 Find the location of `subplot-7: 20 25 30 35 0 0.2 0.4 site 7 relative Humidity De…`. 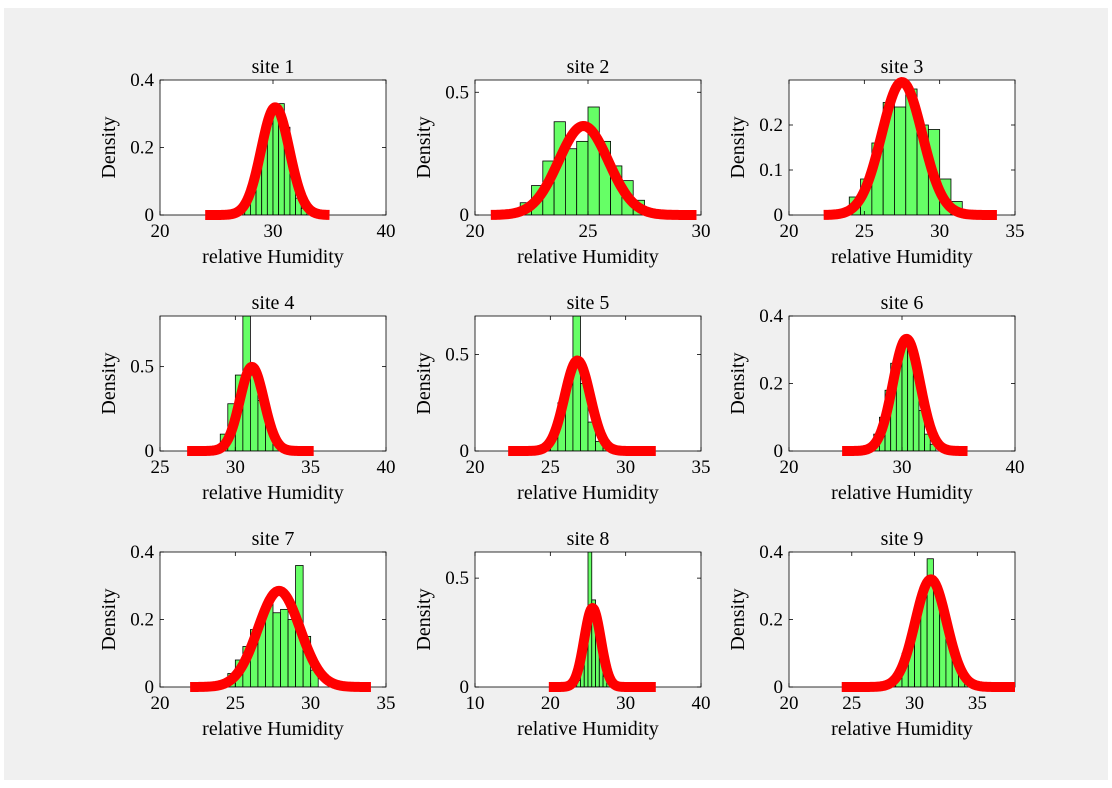

subplot-7: 20 25 30 35 0 0.2 0.4 site 7 relative Humidity De… is located at coordinates (247, 634).